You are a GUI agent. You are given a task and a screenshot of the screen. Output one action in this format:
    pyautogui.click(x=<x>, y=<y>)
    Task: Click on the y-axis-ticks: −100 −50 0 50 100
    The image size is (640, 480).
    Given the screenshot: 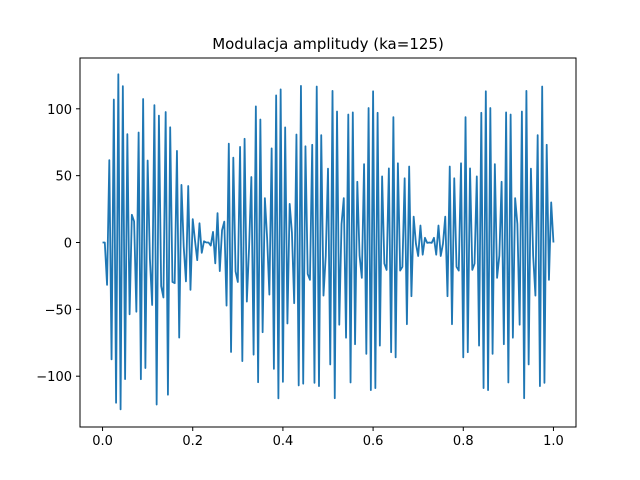 What is the action you would take?
    pyautogui.click(x=58, y=244)
    